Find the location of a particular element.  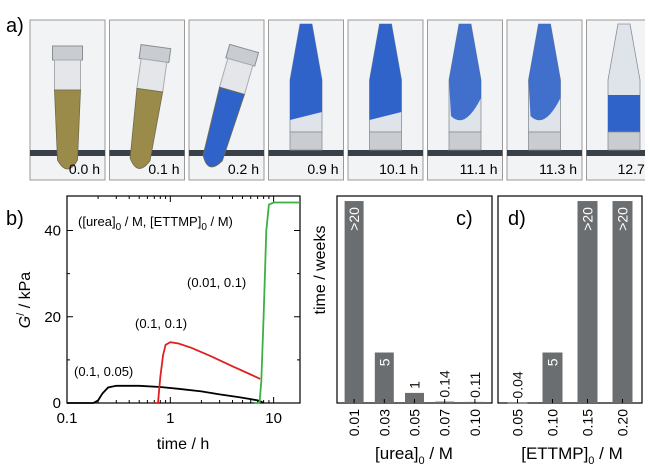

time-label: 0.0 h is located at coordinates (84, 169).